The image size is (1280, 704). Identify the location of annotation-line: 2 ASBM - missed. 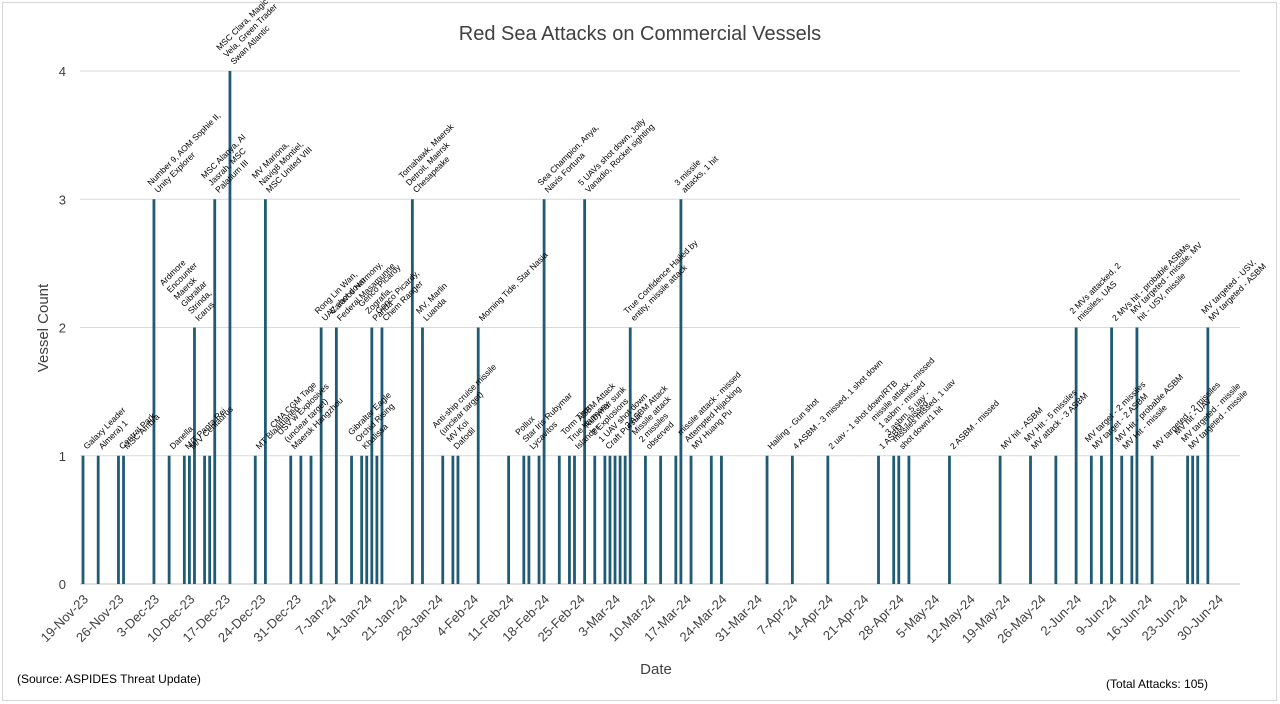
(974, 424).